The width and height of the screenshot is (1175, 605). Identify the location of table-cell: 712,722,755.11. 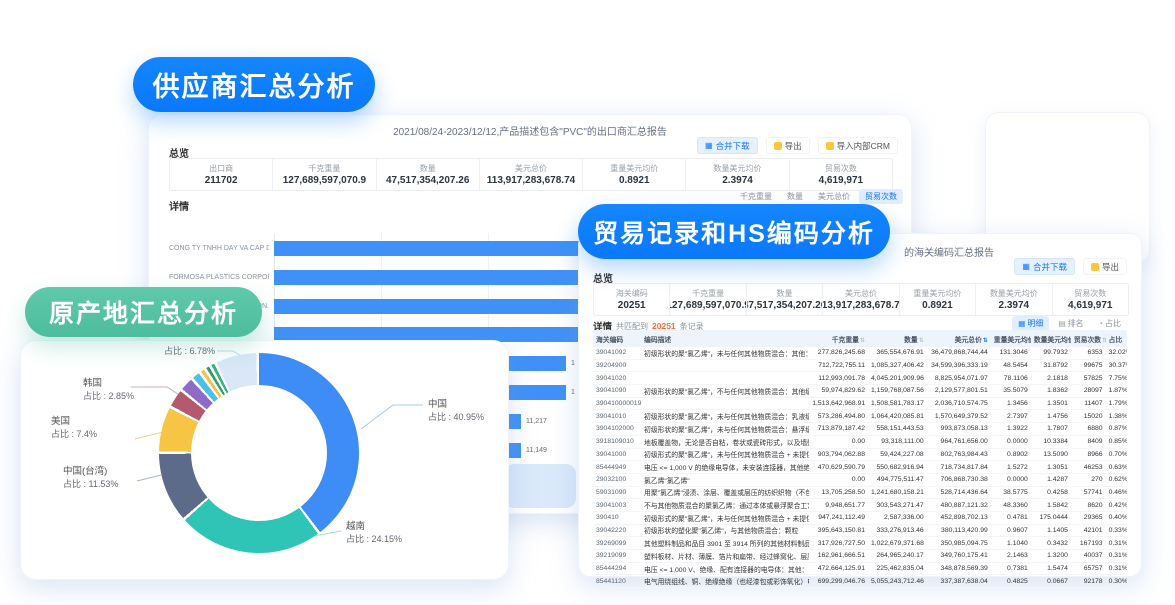
(841, 366).